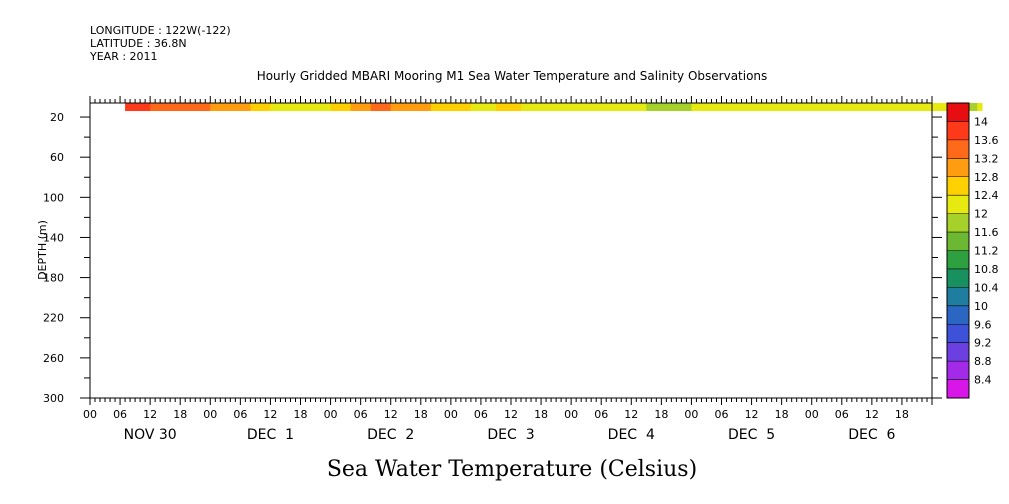 The image size is (1009, 504). I want to click on x-day-label: DEC 5, so click(751, 435).